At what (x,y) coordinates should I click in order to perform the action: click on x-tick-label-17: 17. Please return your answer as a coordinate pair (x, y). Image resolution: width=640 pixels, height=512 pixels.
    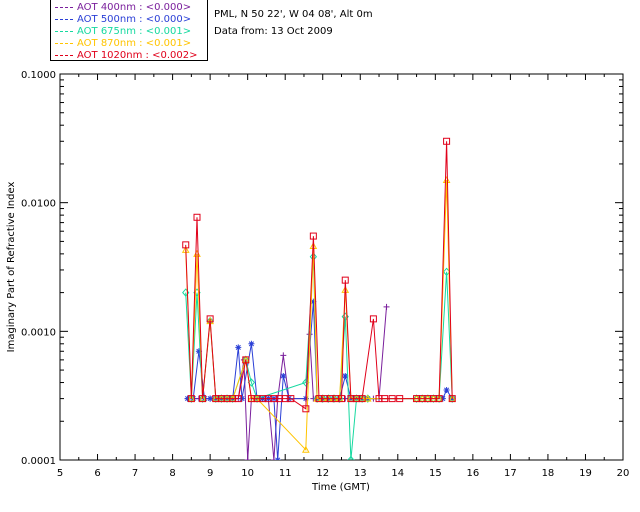
    Looking at the image, I should click on (510, 473).